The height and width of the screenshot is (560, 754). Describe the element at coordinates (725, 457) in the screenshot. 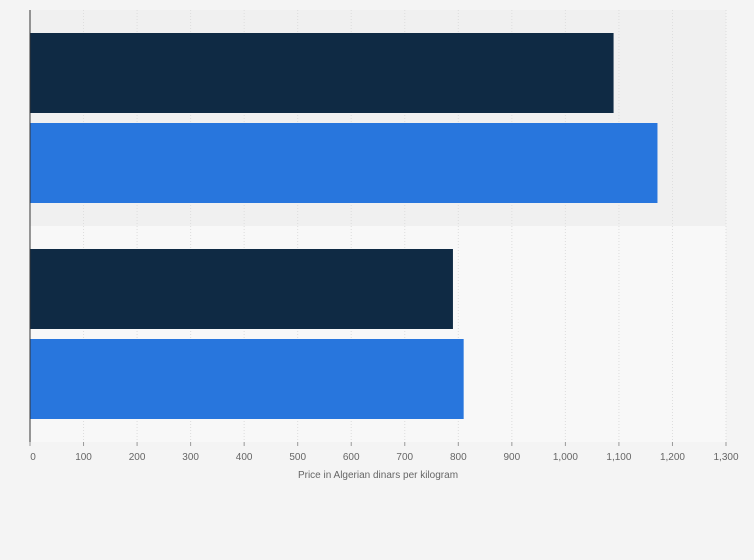

I see `x-tick-label: 1,300` at that location.